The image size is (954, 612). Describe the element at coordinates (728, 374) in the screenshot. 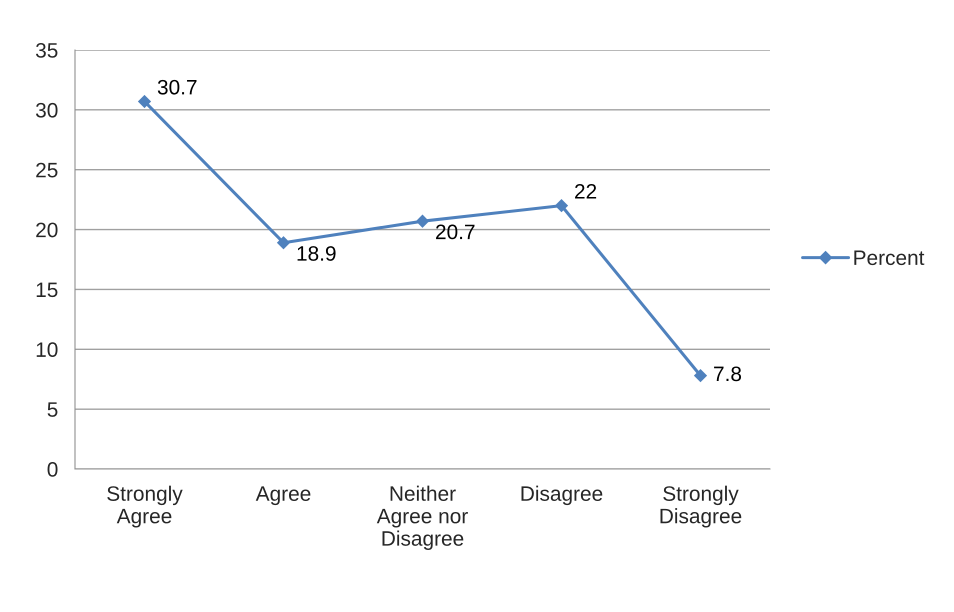

I see `data-label: 7.8` at that location.